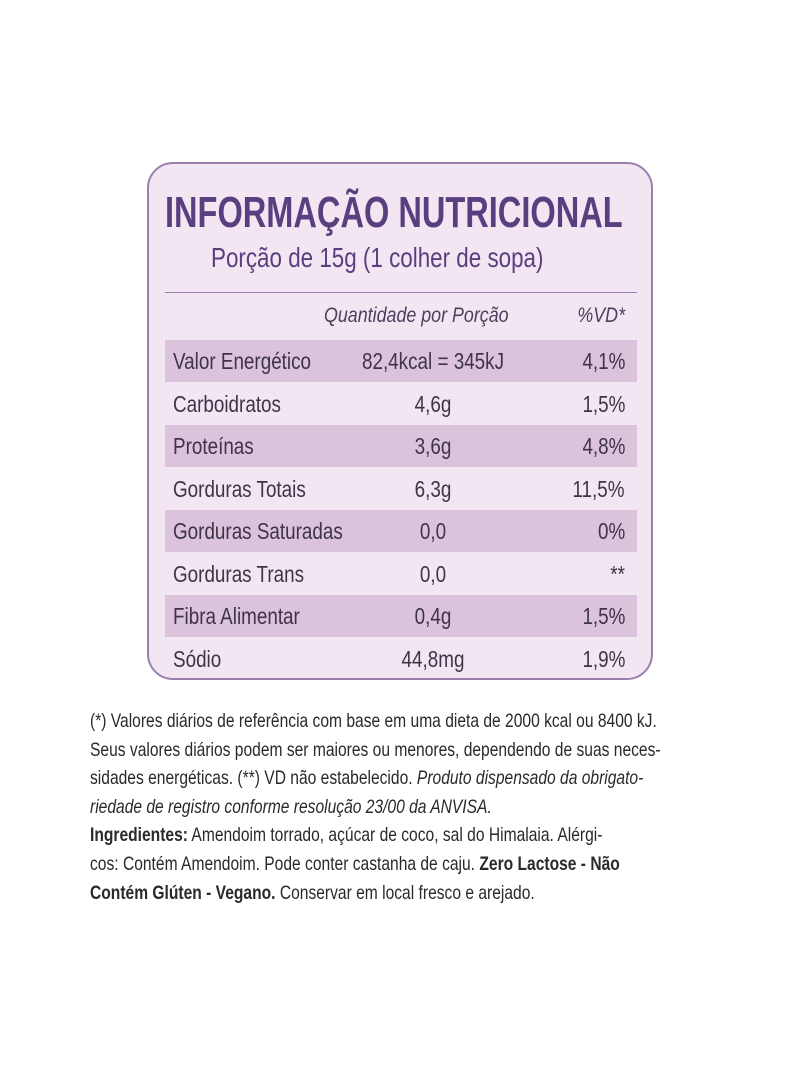 The width and height of the screenshot is (800, 1066). I want to click on daily-value: 4,1%, so click(603, 361).